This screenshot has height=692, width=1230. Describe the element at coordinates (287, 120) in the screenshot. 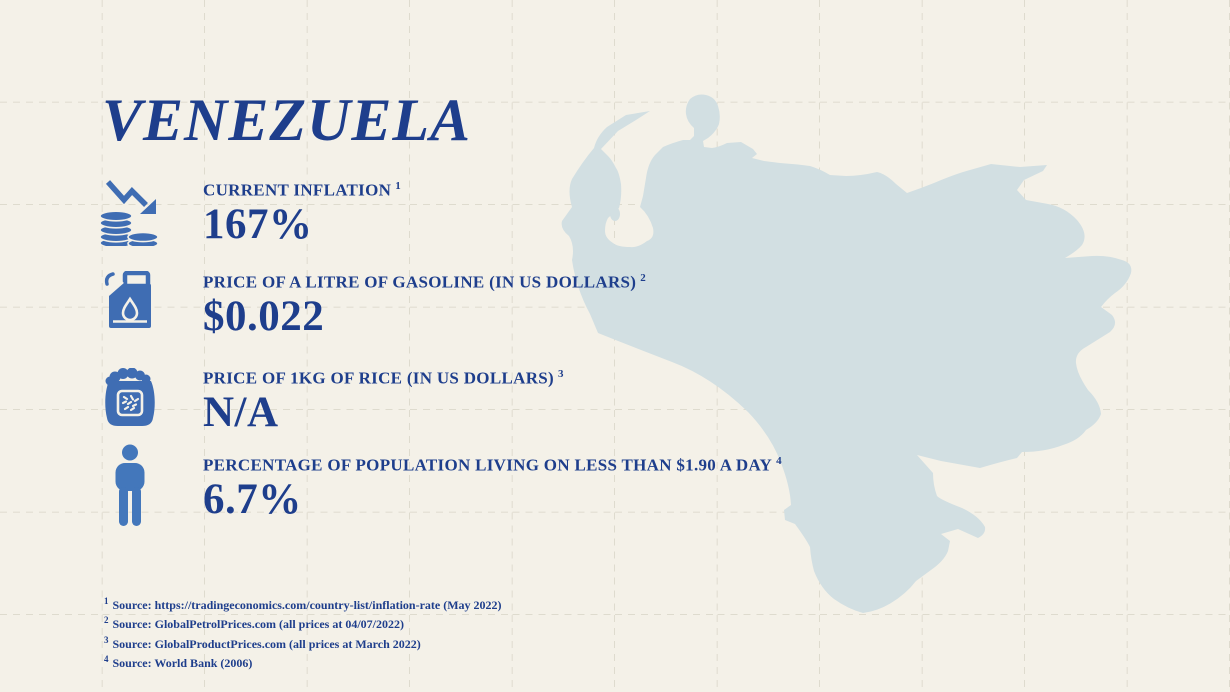

I see `country-title: VENEZUELA` at that location.